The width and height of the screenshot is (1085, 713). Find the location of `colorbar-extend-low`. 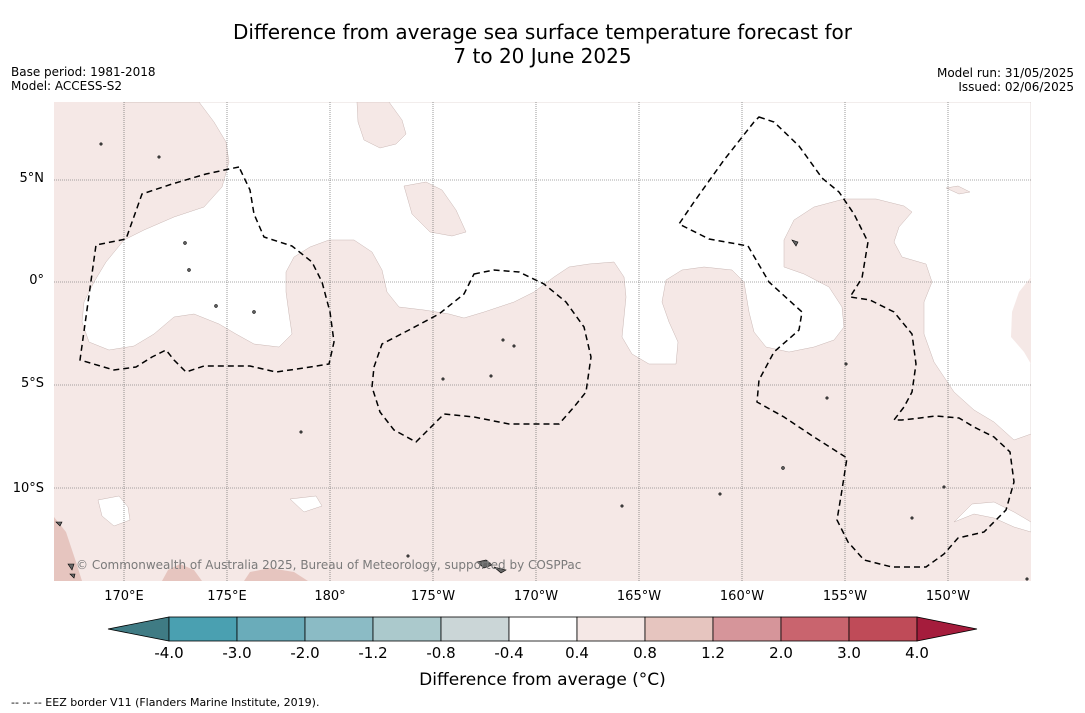

colorbar-extend-low is located at coordinates (138, 629).